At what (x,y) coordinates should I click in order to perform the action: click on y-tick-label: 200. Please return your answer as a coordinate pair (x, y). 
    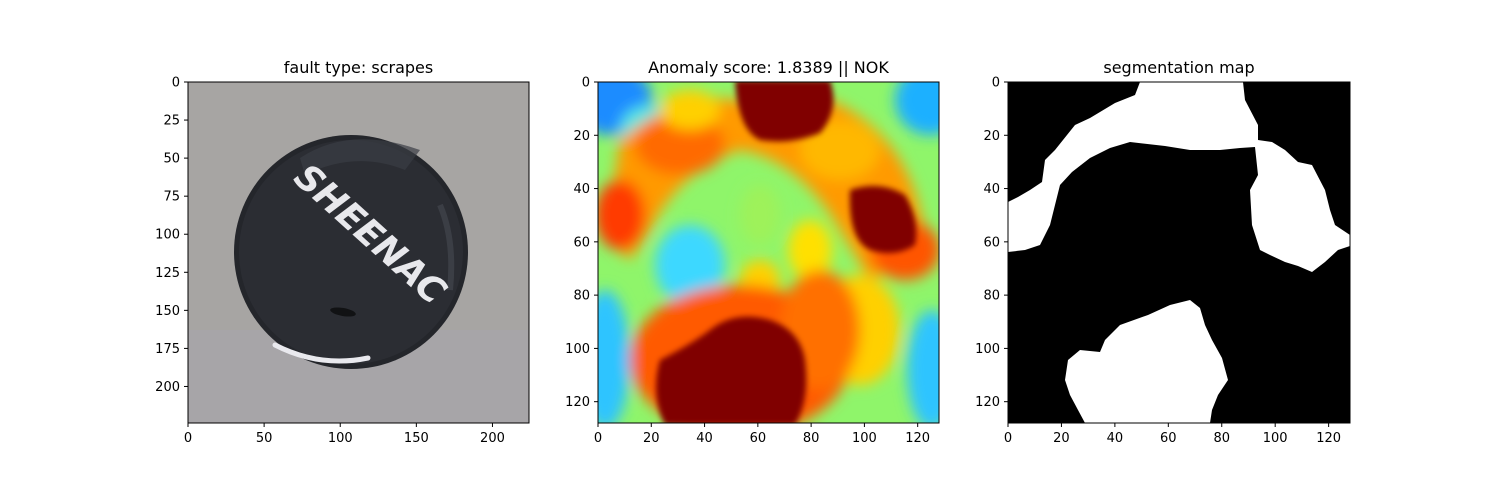
    Looking at the image, I should click on (167, 387).